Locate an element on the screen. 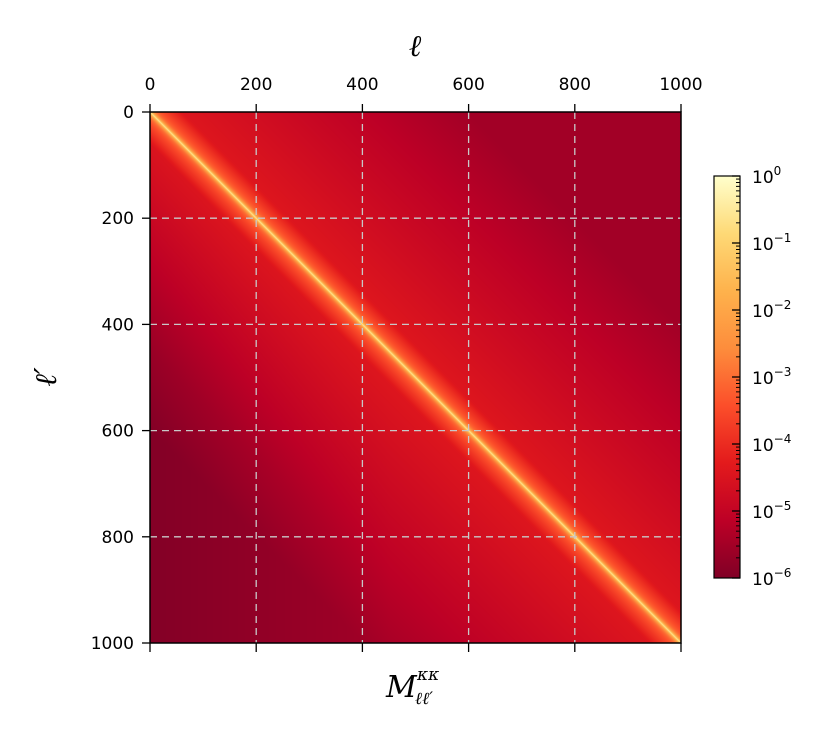  colorbar-tick-label-2: 10⁻² is located at coordinates (771, 310).